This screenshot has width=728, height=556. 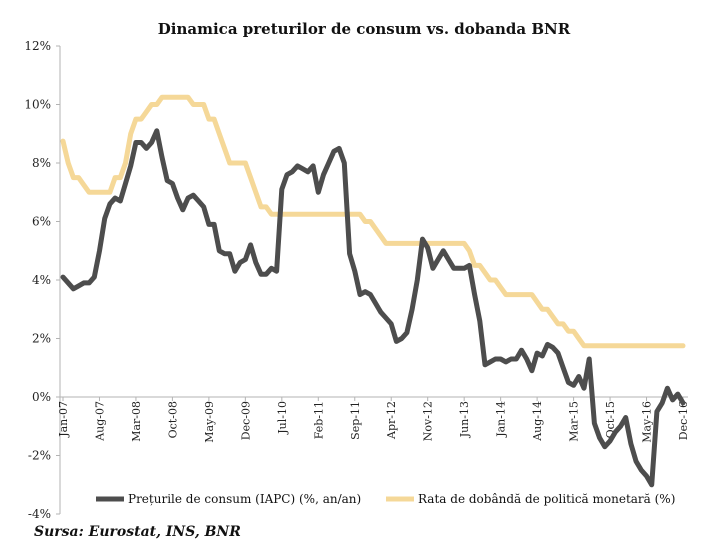 I want to click on x-tick-label: Oct-08, so click(x=172, y=419).